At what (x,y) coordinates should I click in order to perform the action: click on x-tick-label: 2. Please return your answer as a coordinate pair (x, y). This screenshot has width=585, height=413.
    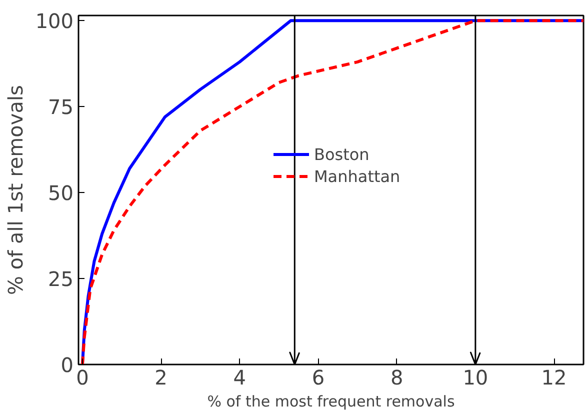
    Looking at the image, I should click on (161, 378).